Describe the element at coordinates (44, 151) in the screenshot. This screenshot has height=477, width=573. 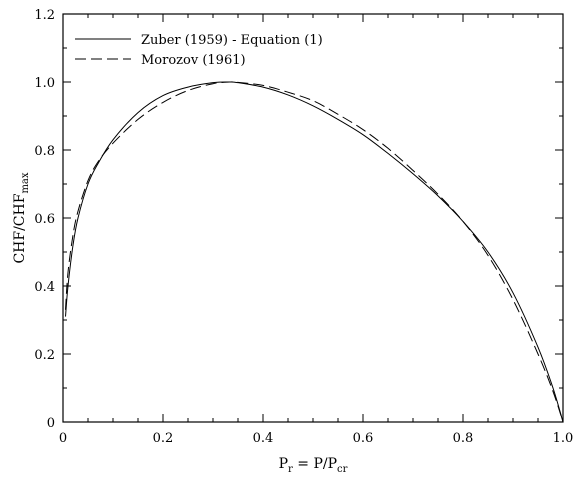
I see `y-tick-label: 0.8` at that location.